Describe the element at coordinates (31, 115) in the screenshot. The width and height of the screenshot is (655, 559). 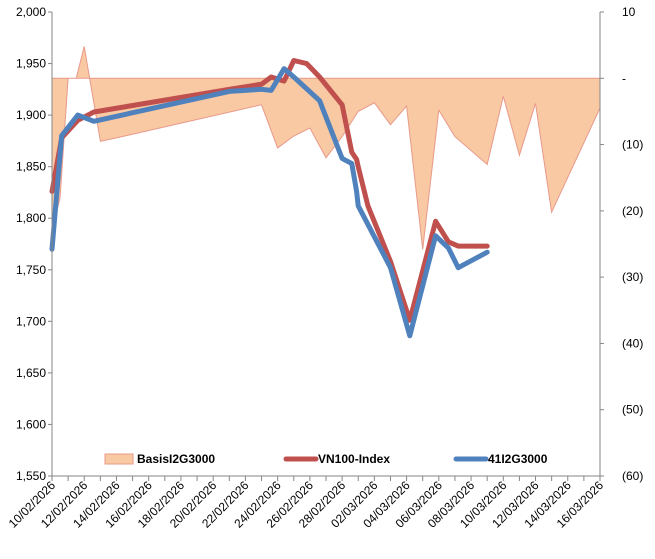
I see `left-tick-label: 1,900` at that location.